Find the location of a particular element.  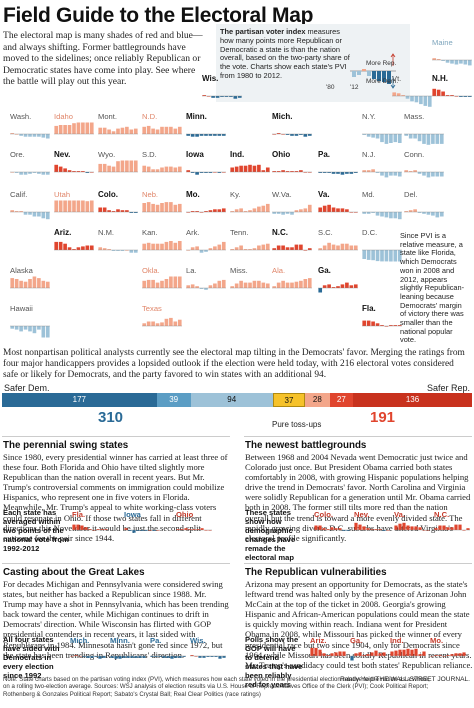

state-tile: Utah is located at coordinates (74, 207).